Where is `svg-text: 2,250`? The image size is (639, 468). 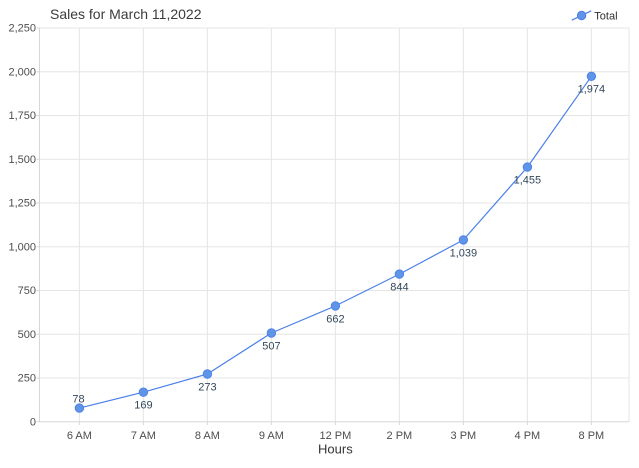
svg-text: 2,250 is located at coordinates (22, 29).